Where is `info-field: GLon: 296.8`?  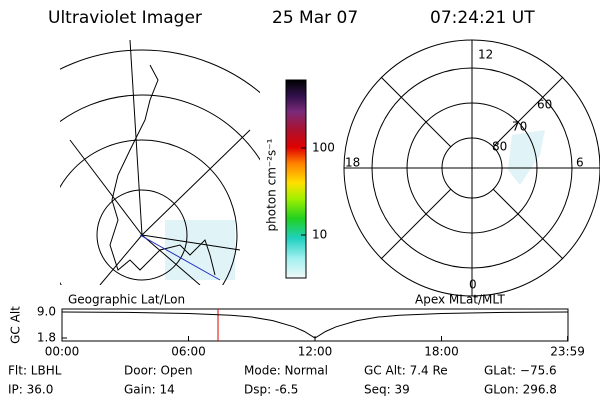 info-field: GLon: 296.8 is located at coordinates (520, 390).